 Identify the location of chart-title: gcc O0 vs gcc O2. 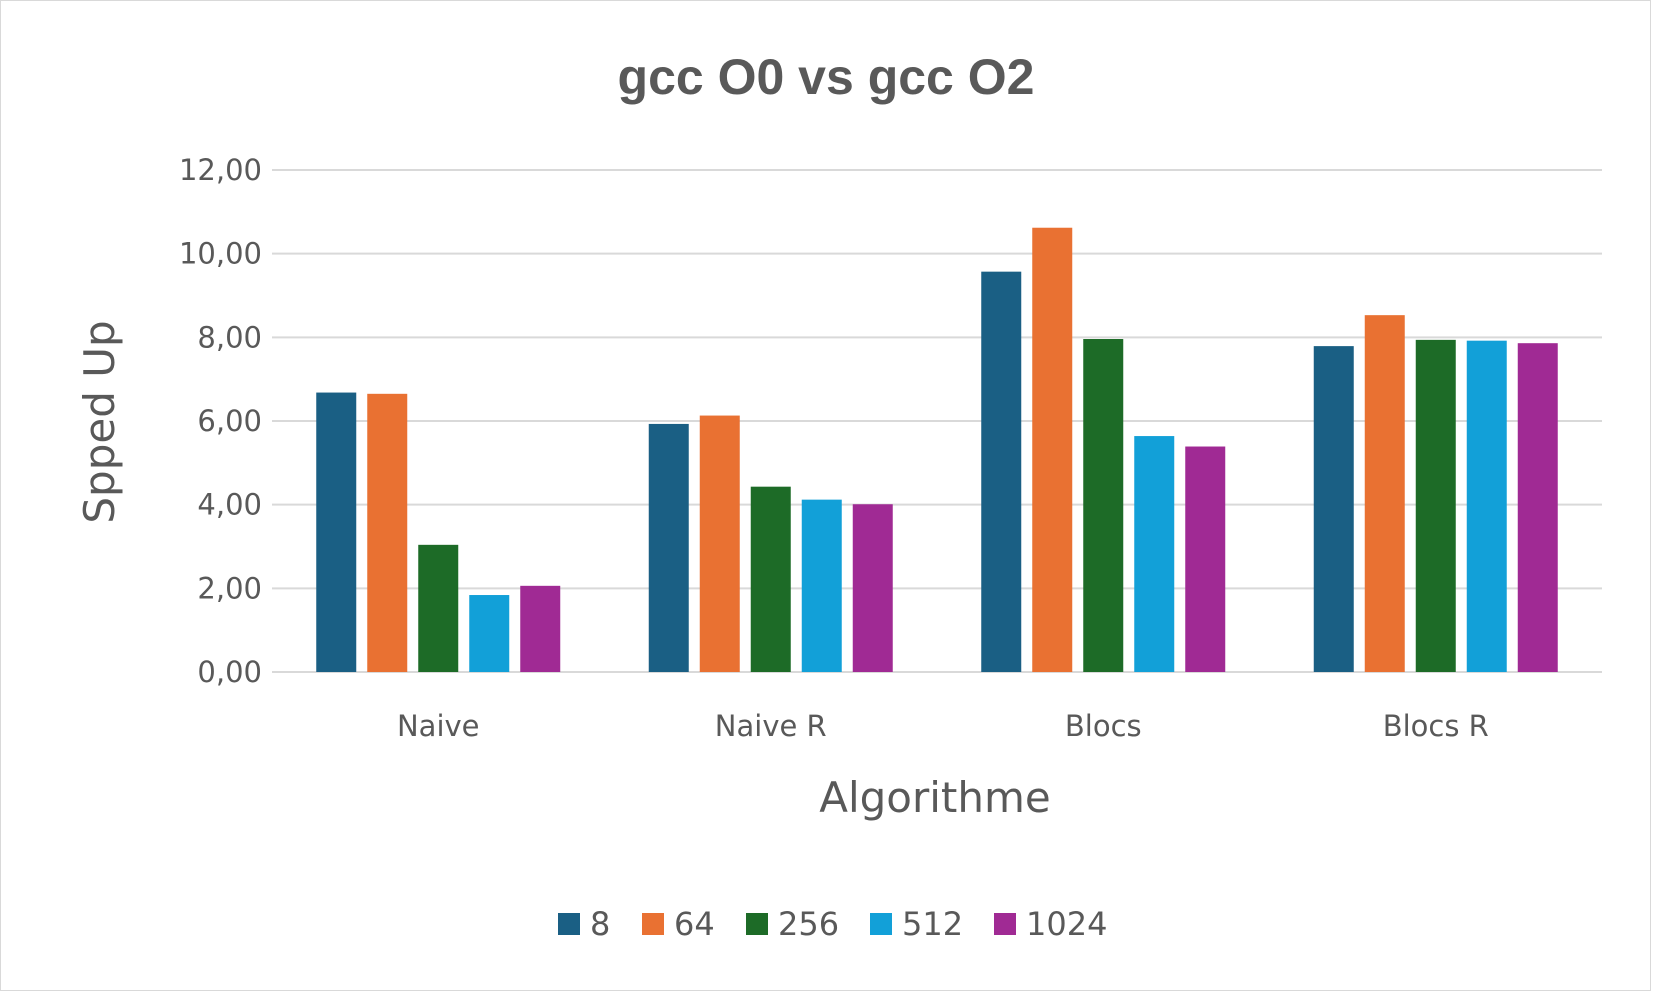
(826, 77).